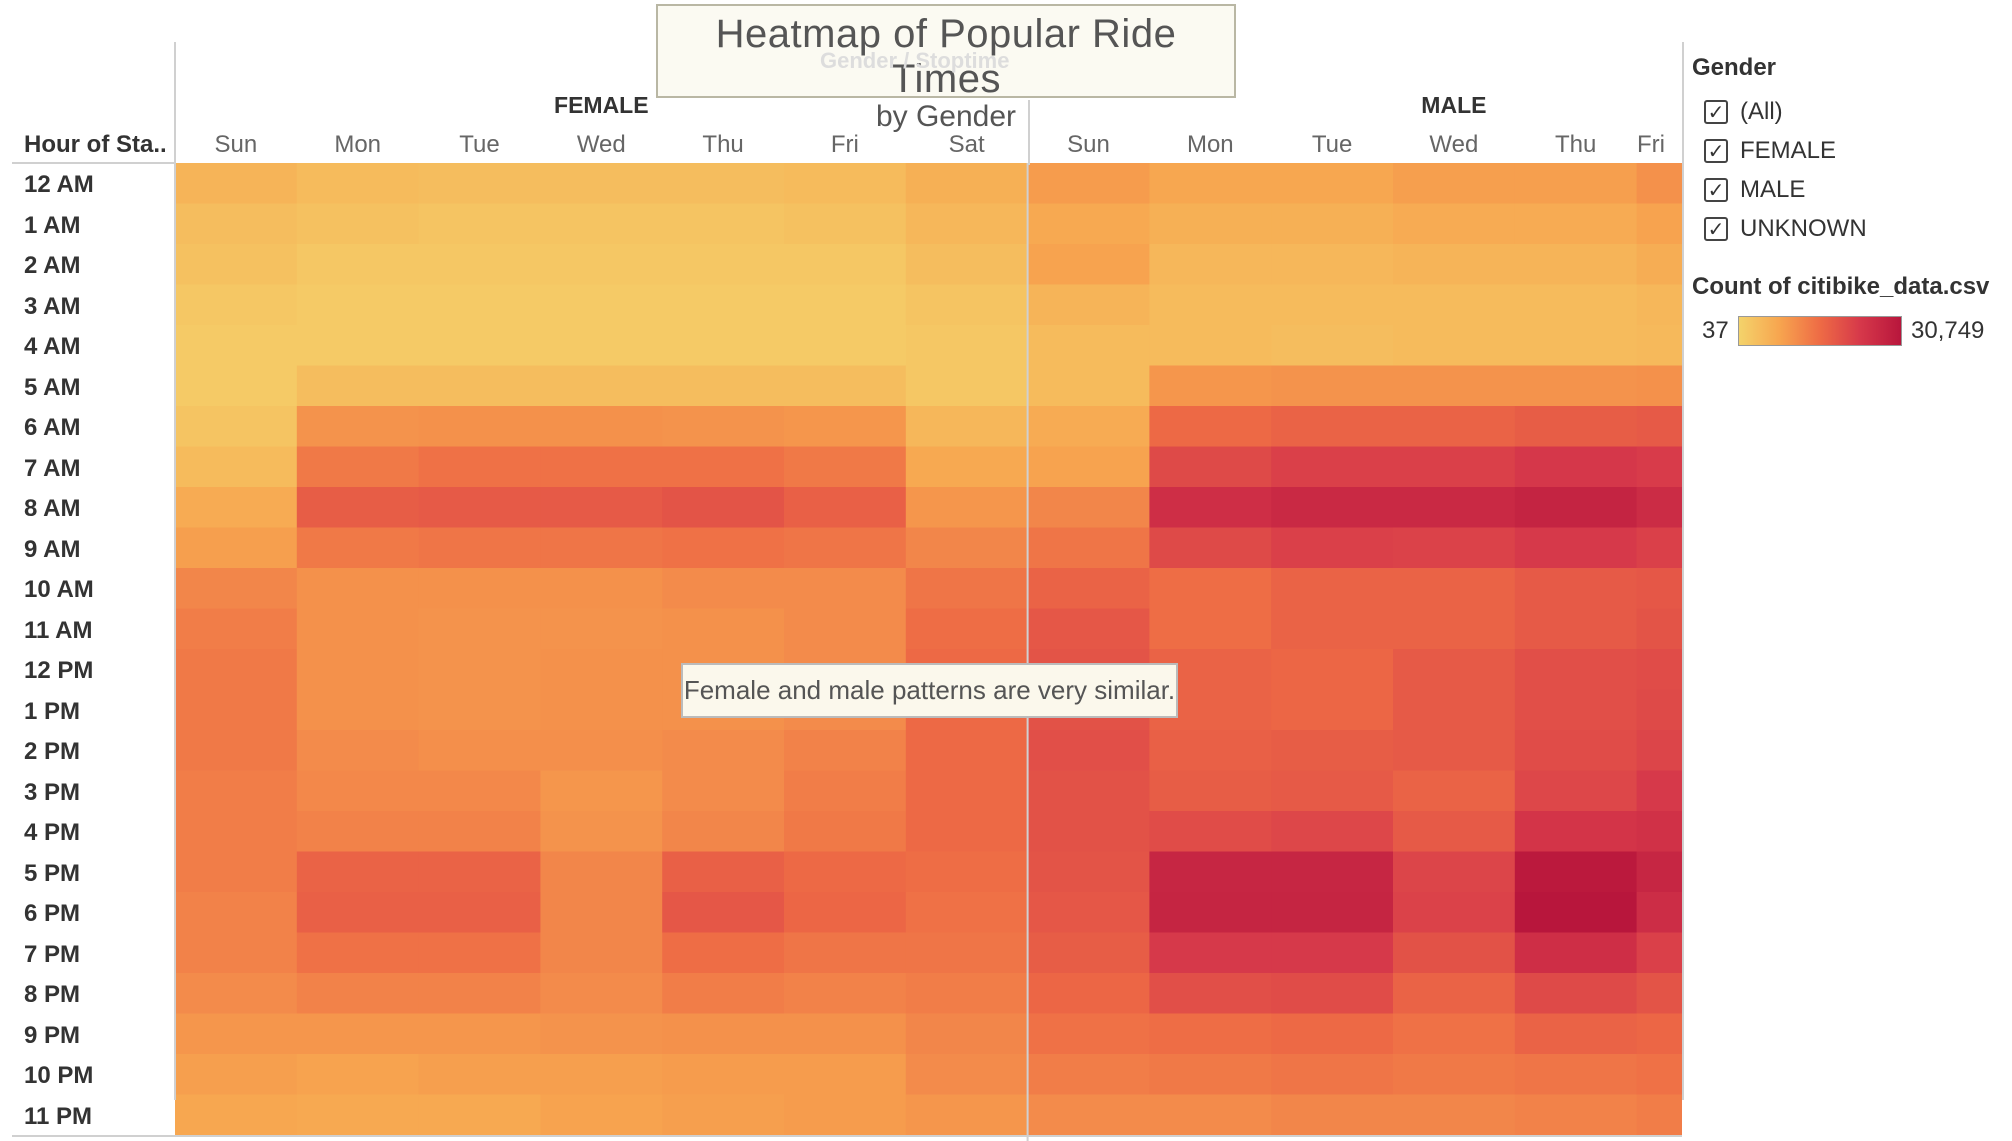 This screenshot has width=2012, height=1141. I want to click on gender-filter-item: ✓ FEMALE, so click(1770, 151).